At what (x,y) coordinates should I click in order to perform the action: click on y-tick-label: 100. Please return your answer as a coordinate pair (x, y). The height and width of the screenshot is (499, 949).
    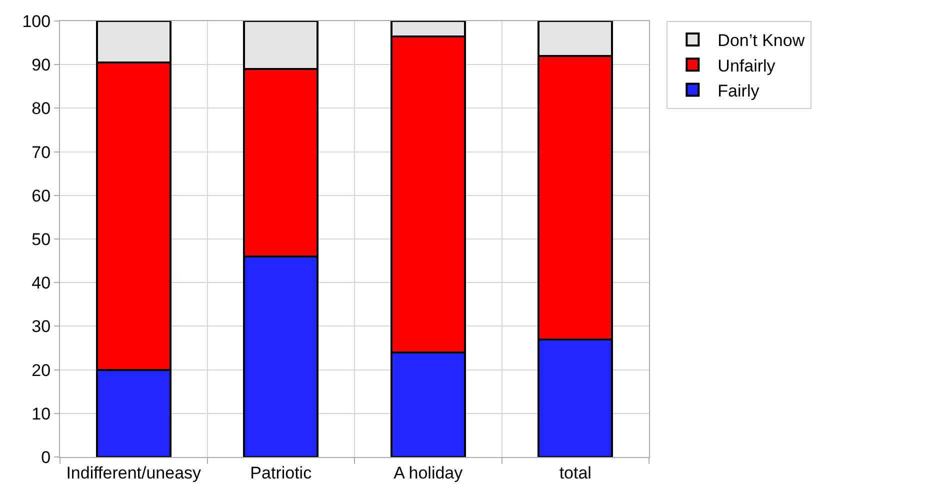
    Looking at the image, I should click on (36, 21).